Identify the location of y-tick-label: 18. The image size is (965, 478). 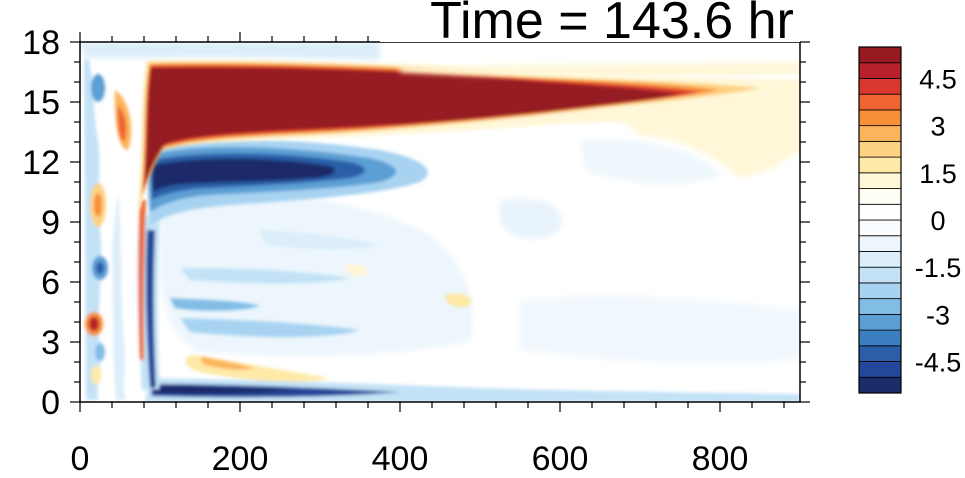
(41, 43).